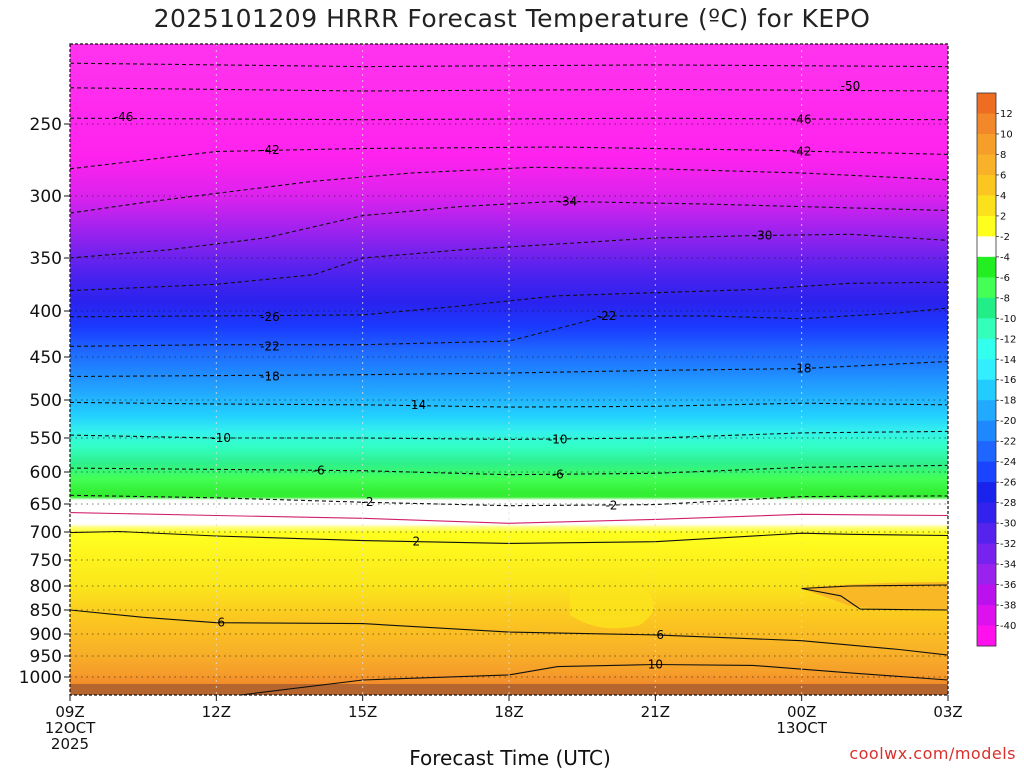  I want to click on y-tick-label: 300, so click(46, 197).